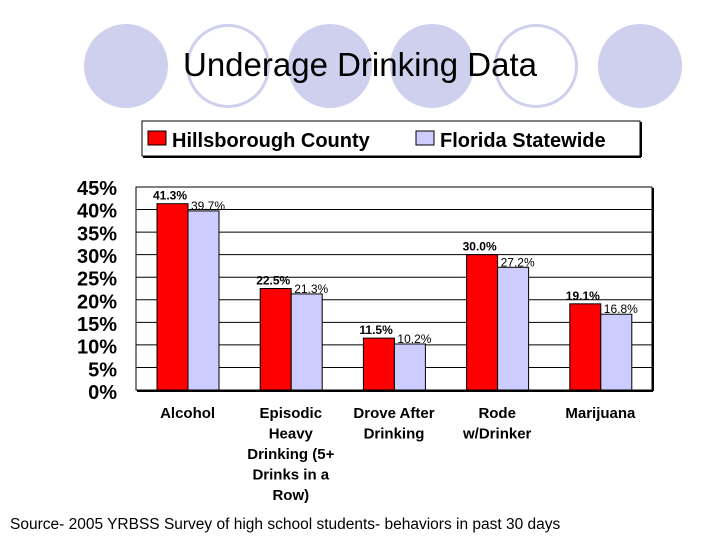 The width and height of the screenshot is (720, 540). What do you see at coordinates (583, 296) in the screenshot?
I see `data-label-hillsborough: 19.1%` at bounding box center [583, 296].